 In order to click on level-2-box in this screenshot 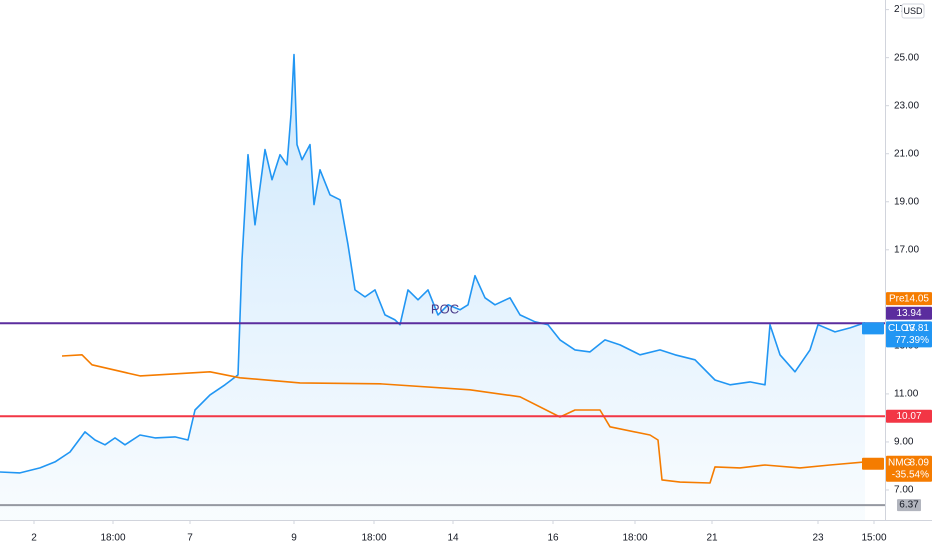, I will do `click(909, 505)`.